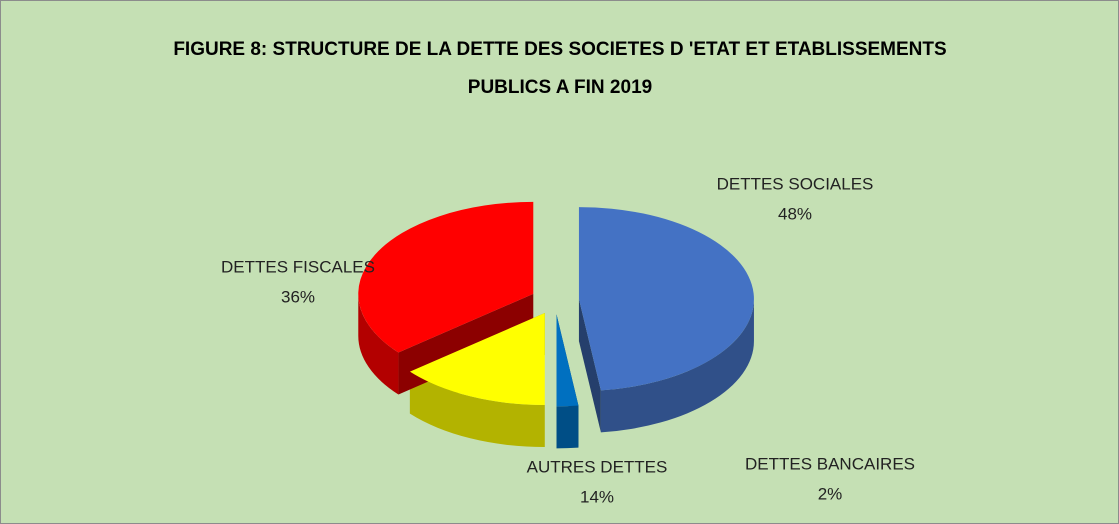 Image resolution: width=1119 pixels, height=524 pixels. Describe the element at coordinates (795, 213) in the screenshot. I see `data-label-value: 48%` at that location.